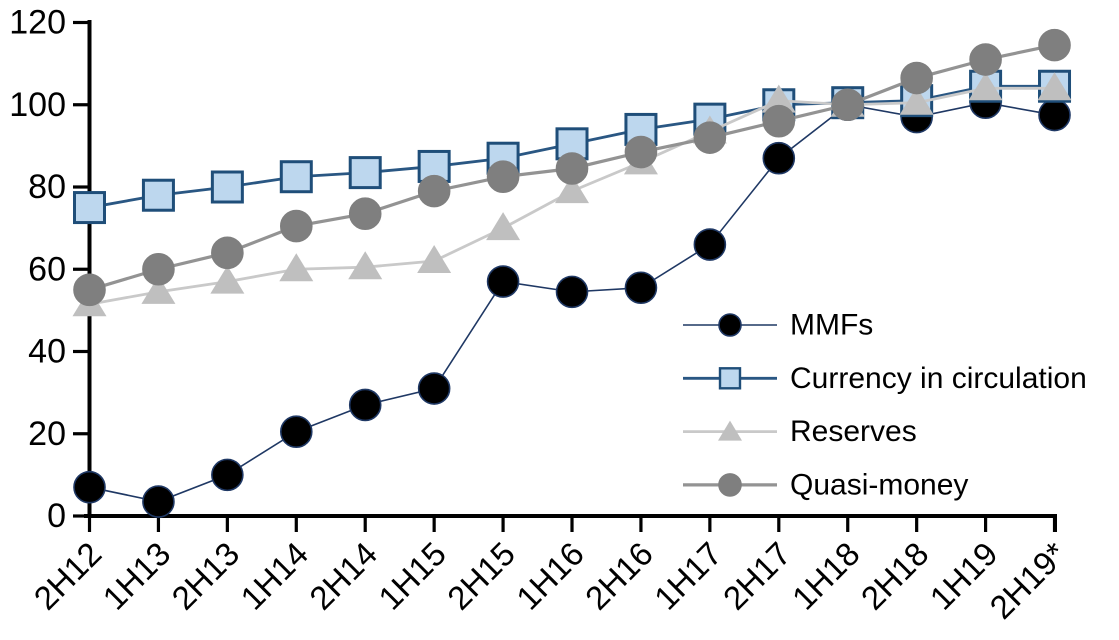 The width and height of the screenshot is (1119, 640). What do you see at coordinates (412, 576) in the screenshot?
I see `x-tick-label: 1H15` at bounding box center [412, 576].